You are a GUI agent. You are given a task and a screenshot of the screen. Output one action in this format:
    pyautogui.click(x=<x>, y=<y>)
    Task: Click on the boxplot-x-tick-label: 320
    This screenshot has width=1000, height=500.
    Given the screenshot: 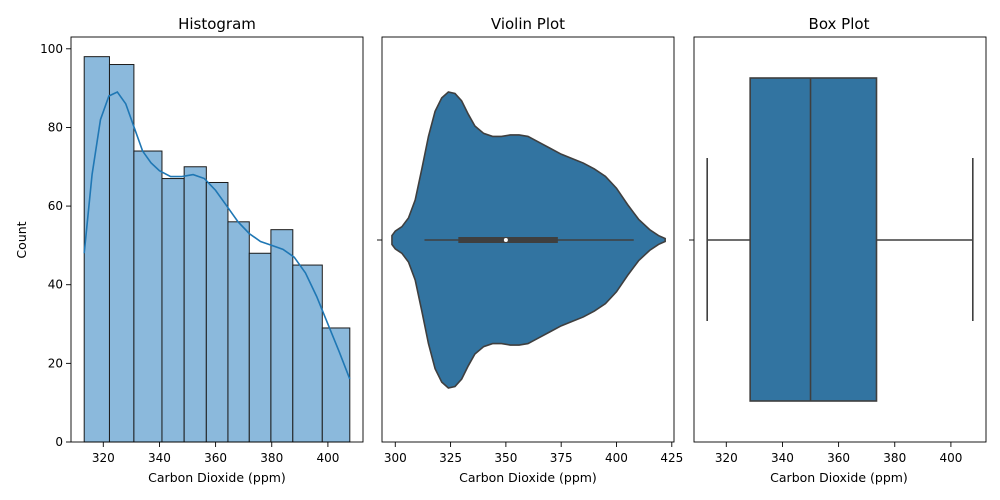 What is the action you would take?
    pyautogui.click(x=726, y=458)
    